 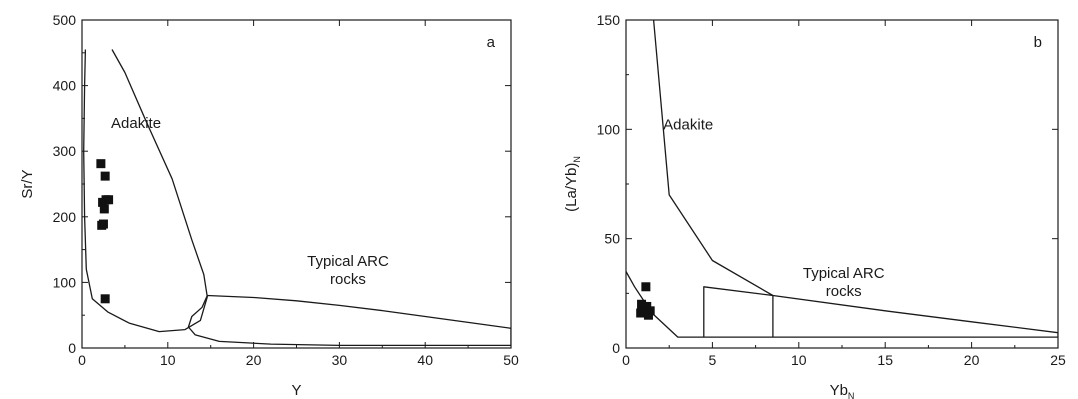 I want to click on y-axis-label: Sr/Y, so click(x=27, y=183).